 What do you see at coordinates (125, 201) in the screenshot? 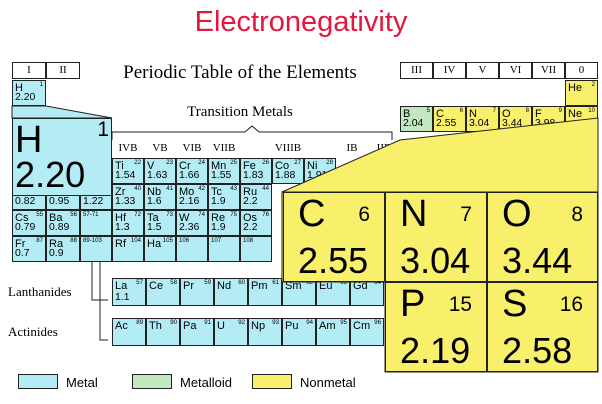
I see `electronegativity: 1.33` at bounding box center [125, 201].